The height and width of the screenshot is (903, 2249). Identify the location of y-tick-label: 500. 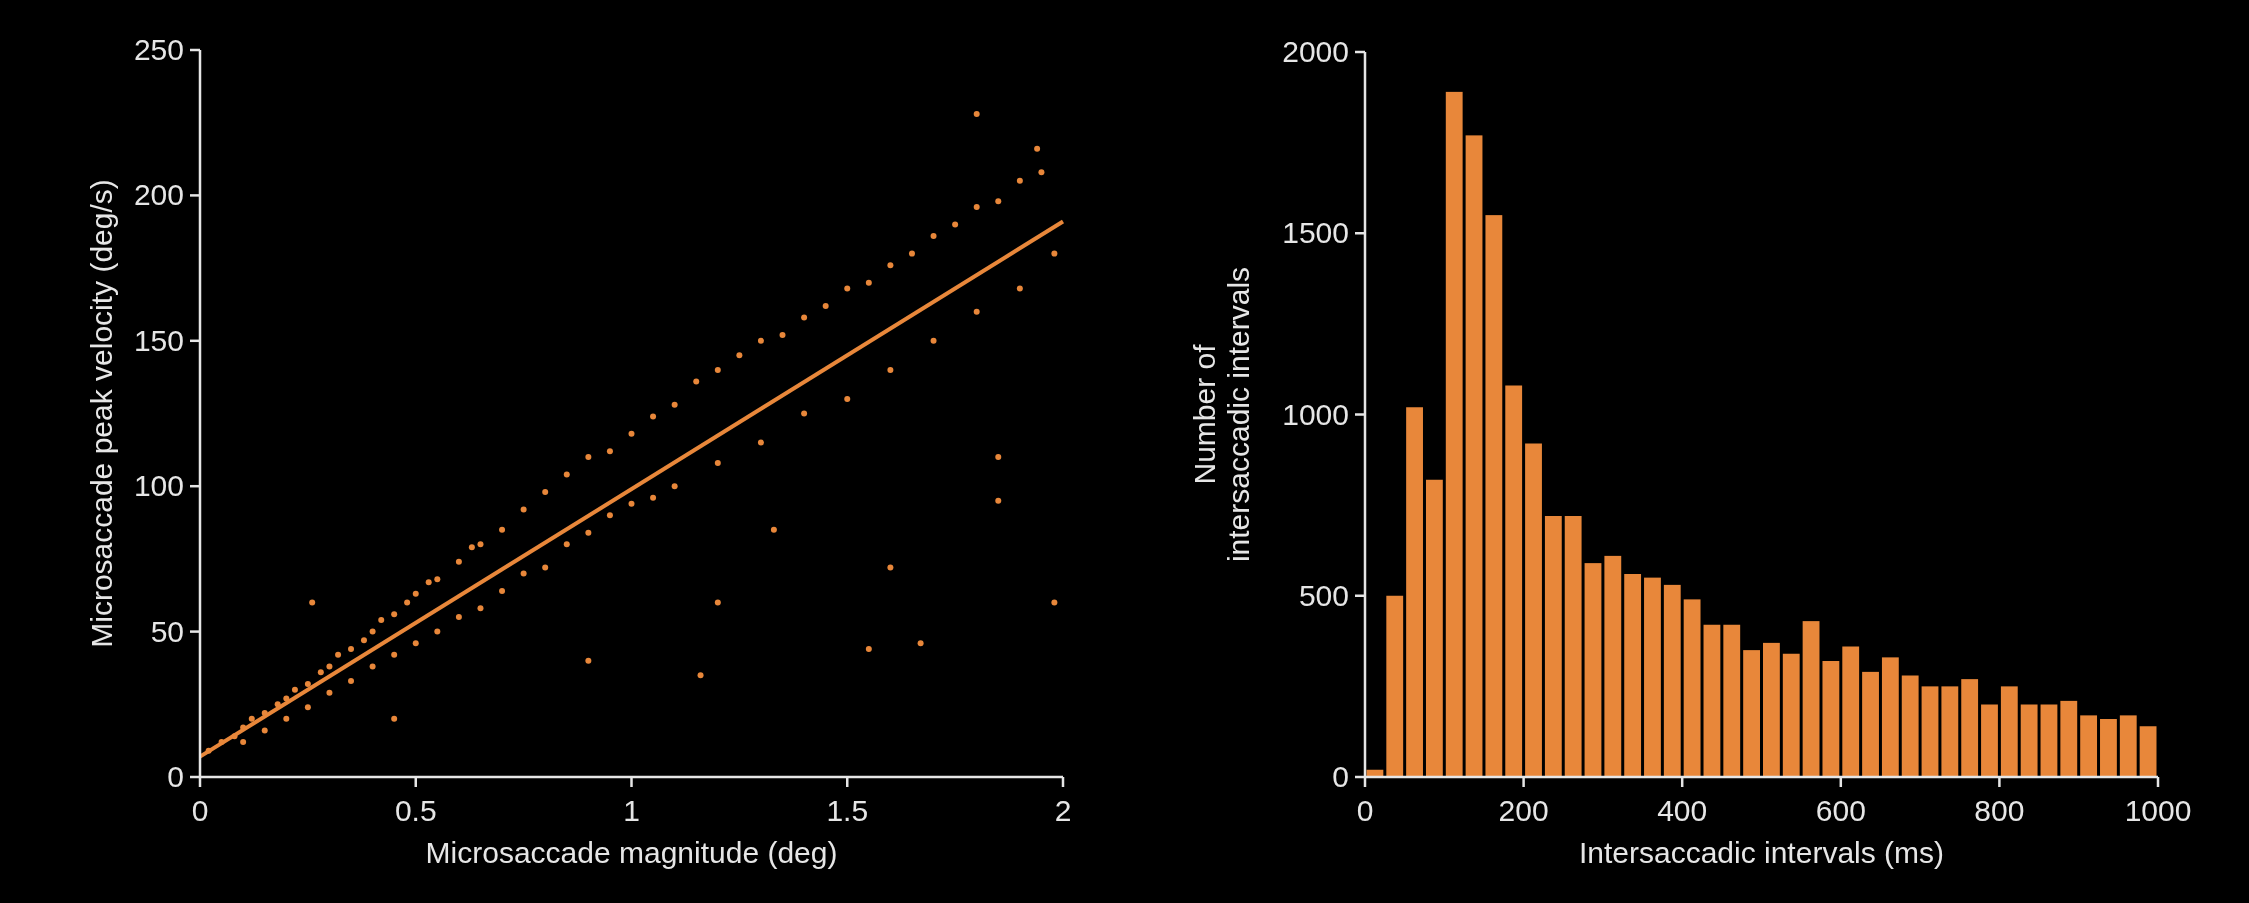
(1323, 595).